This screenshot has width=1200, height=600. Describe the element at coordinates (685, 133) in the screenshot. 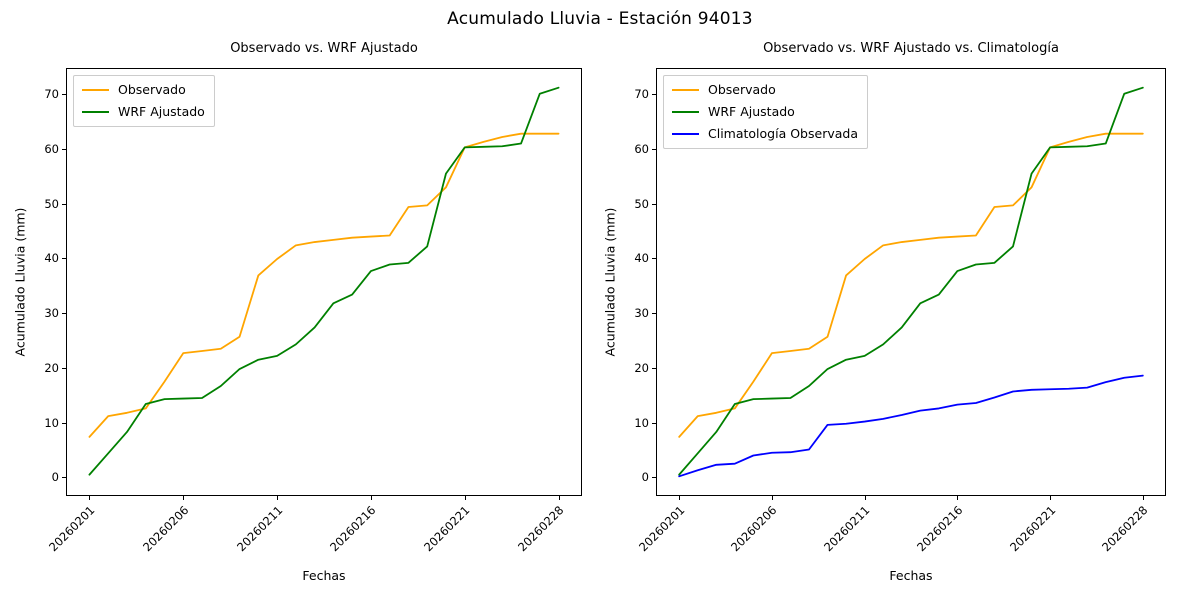

I see `legend-swatch-climatologia-observada` at that location.